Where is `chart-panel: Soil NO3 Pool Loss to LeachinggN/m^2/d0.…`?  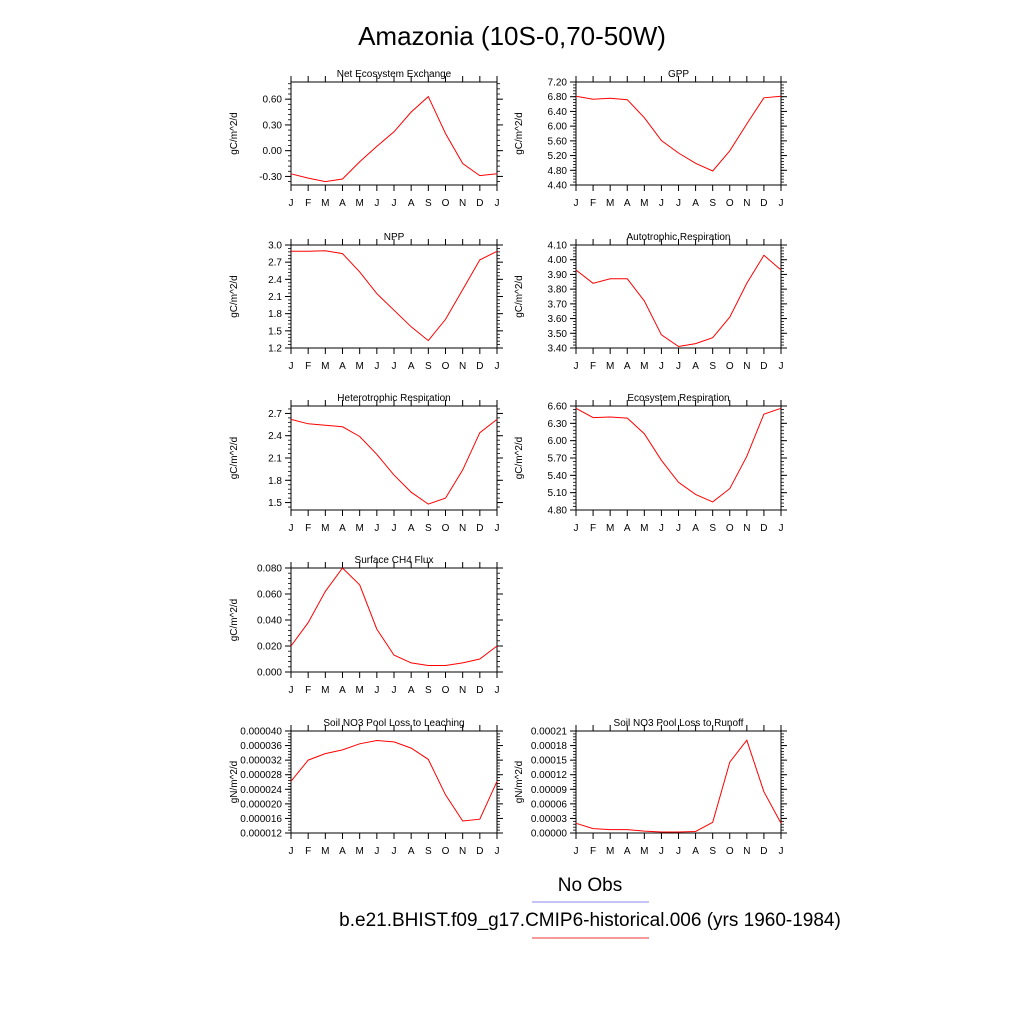 chart-panel: Soil NO3 Pool Loss to LeachinggN/m^2/d0.… is located at coordinates (366, 787).